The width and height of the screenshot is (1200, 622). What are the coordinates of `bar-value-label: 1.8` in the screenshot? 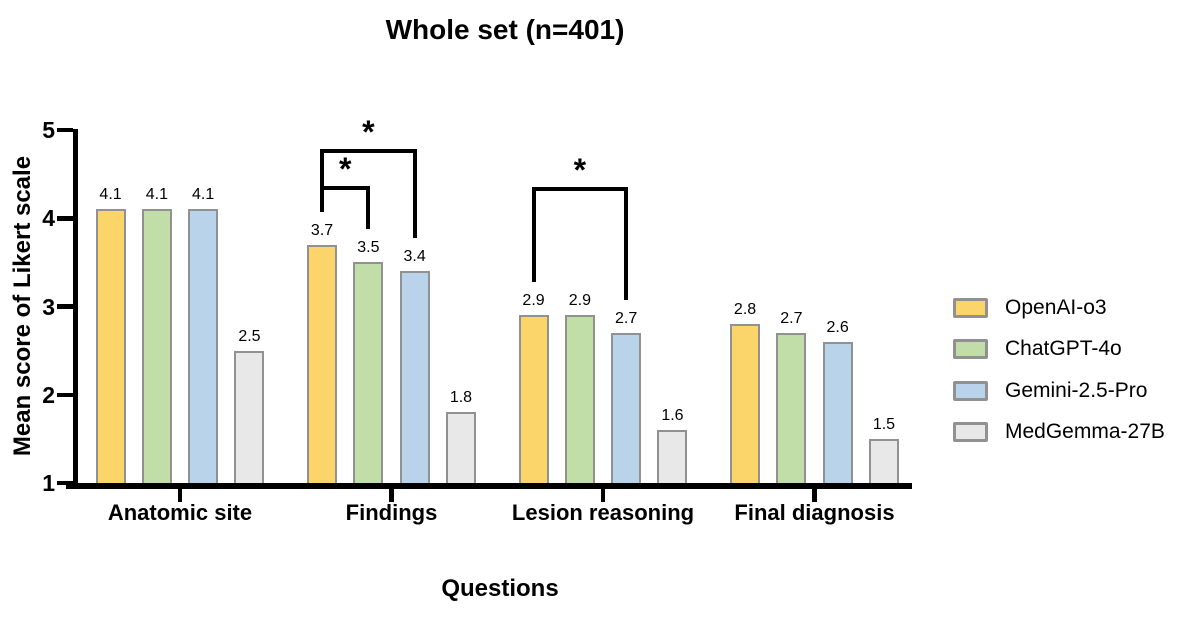 It's located at (461, 398).